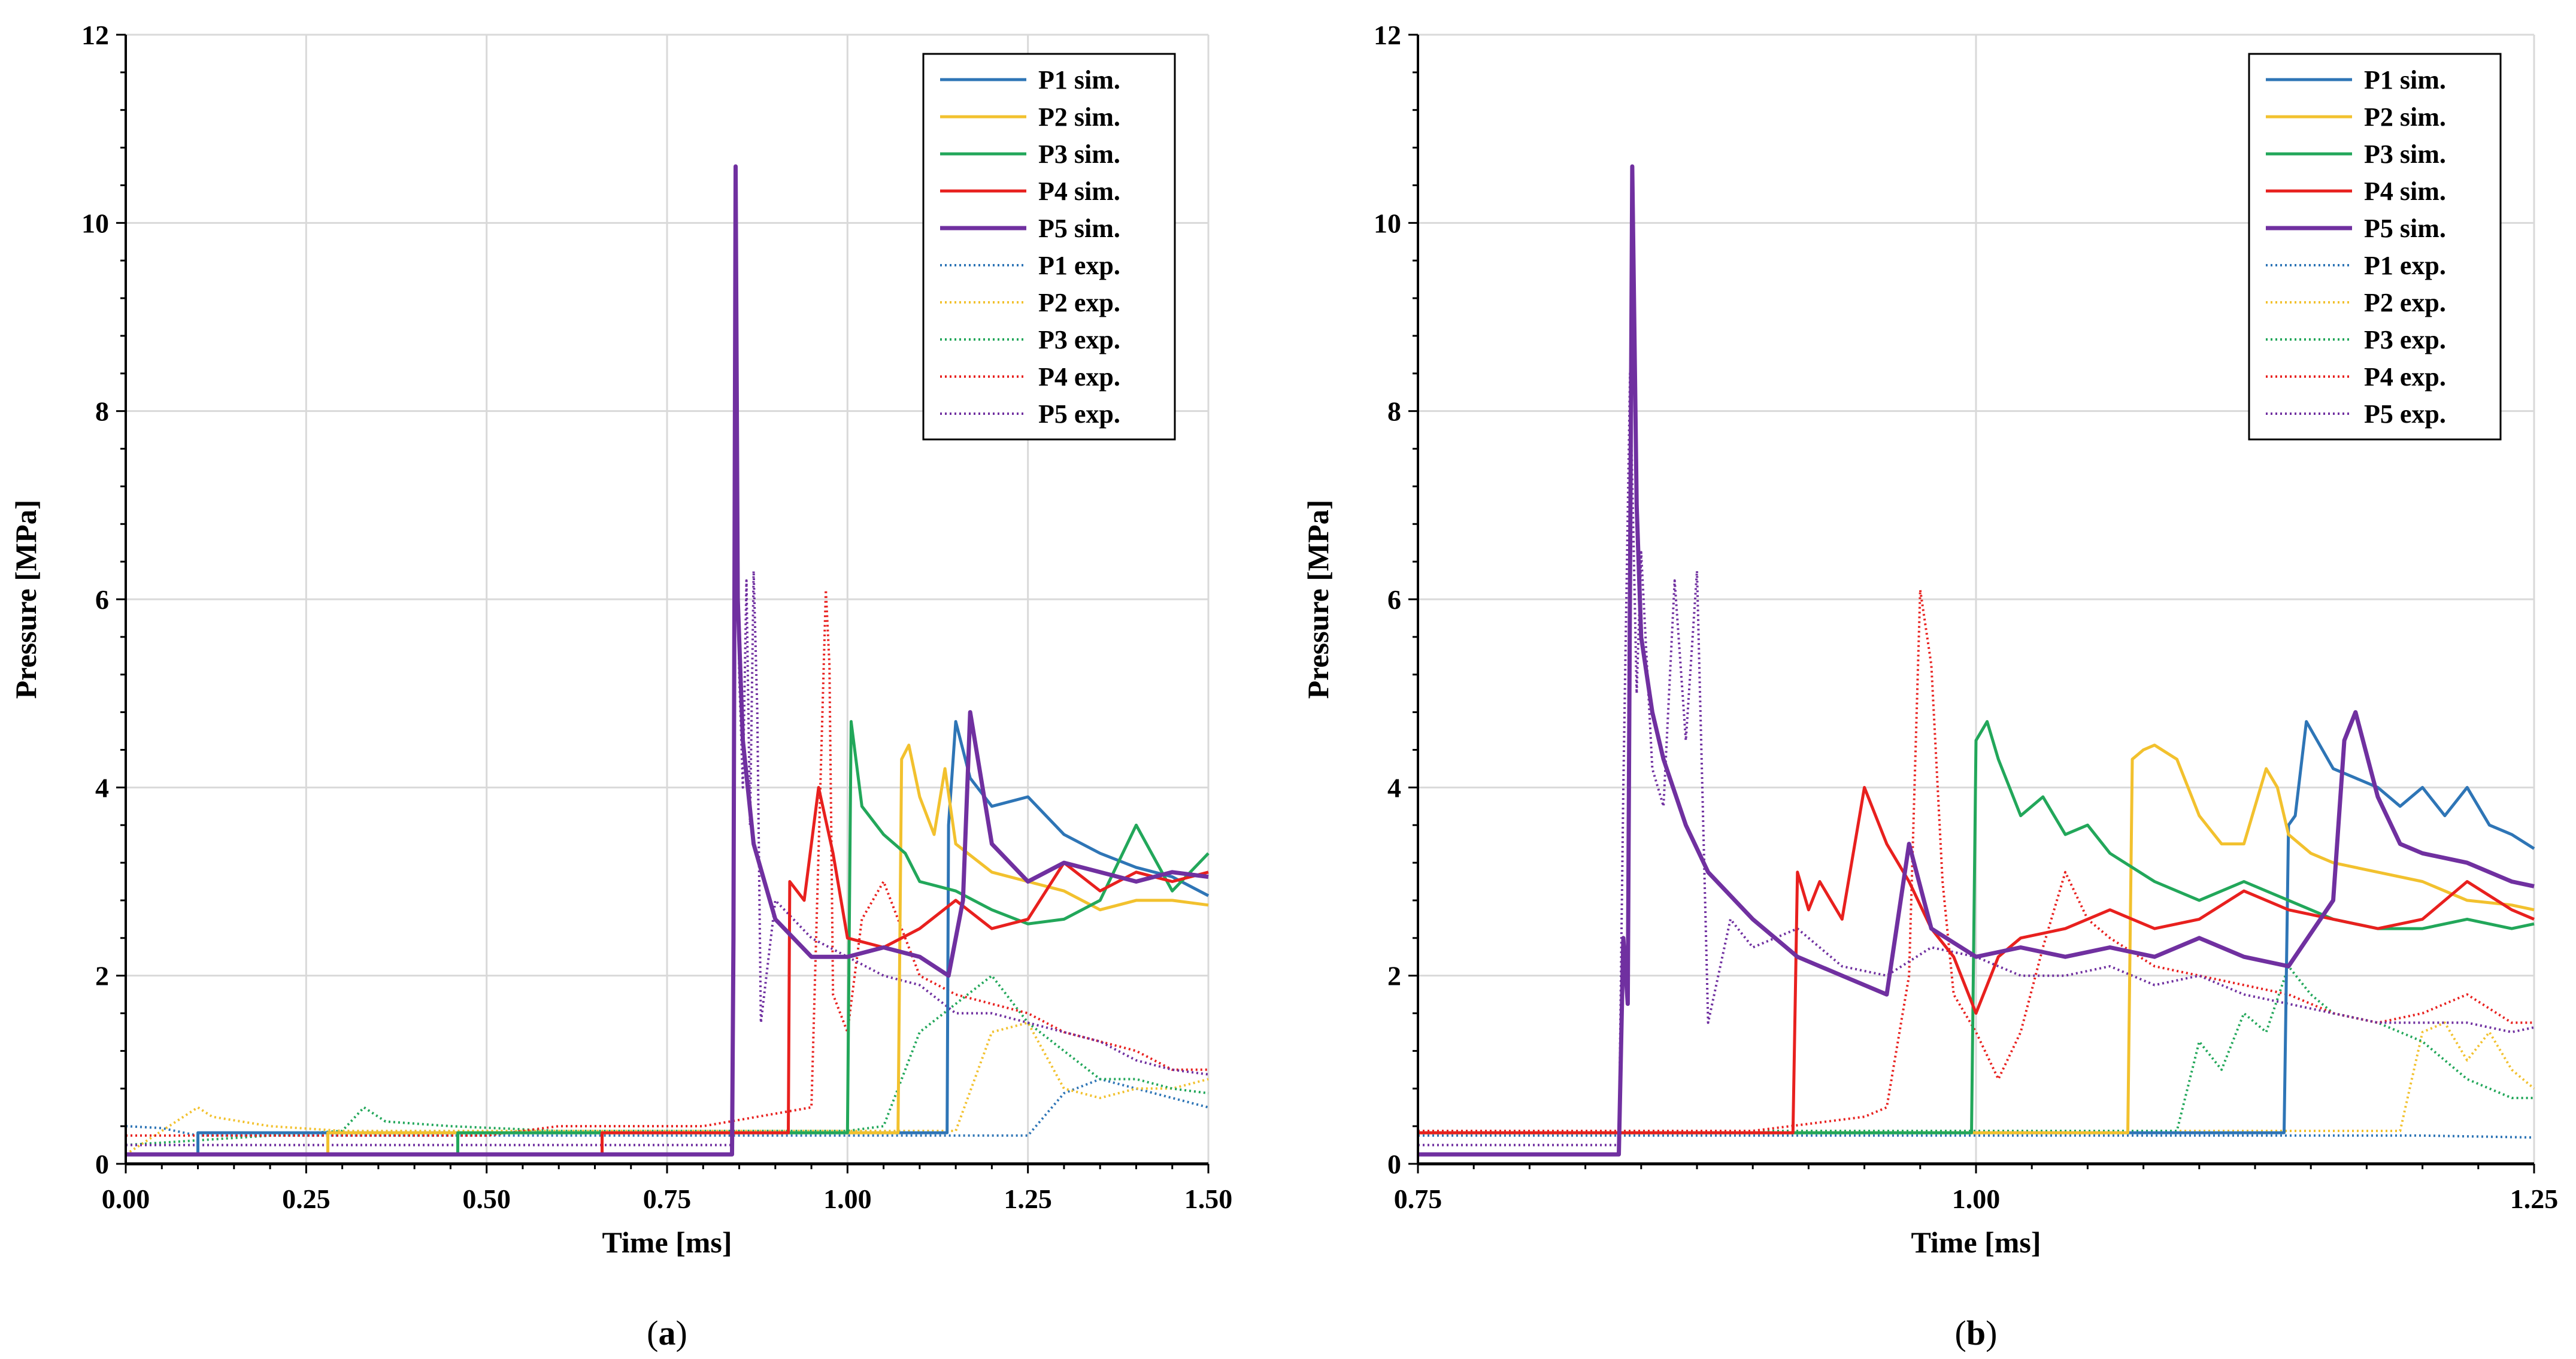 The height and width of the screenshot is (1359, 2576). I want to click on x-tick-label-a-6: 1.50, so click(1208, 1199).